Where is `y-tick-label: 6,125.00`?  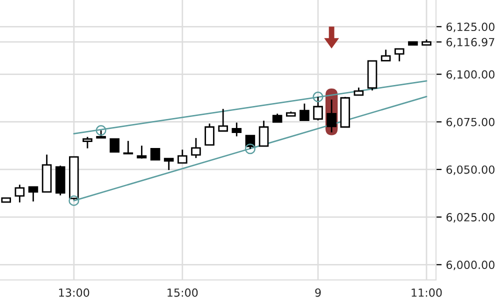 y-tick-label: 6,125.00 is located at coordinates (470, 27).